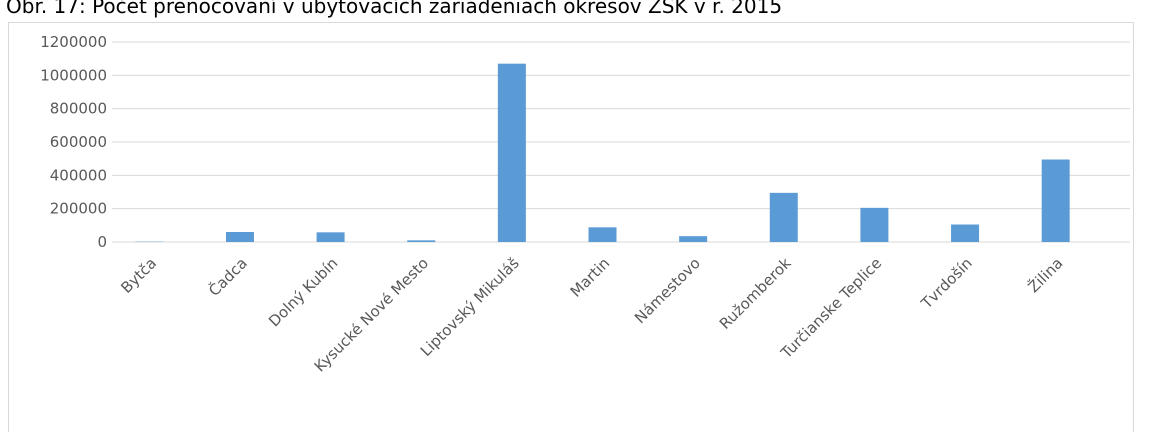 The image size is (1149, 432). Describe the element at coordinates (78, 175) in the screenshot. I see `y-tick-label: 400000` at that location.